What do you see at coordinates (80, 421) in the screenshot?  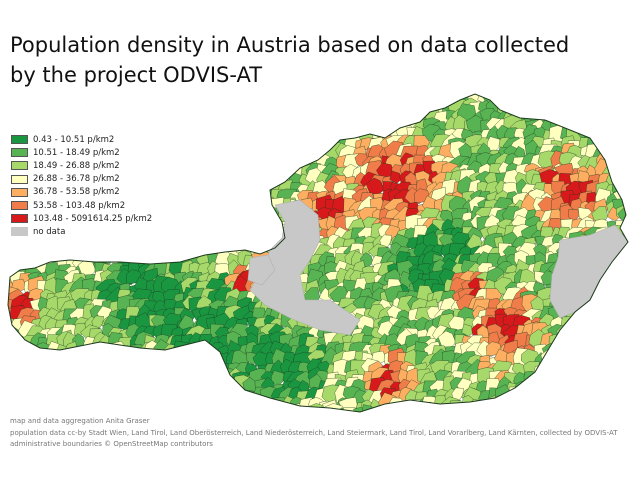 I see `credit-line-1: map and data aggregation Anita Graser` at bounding box center [80, 421].